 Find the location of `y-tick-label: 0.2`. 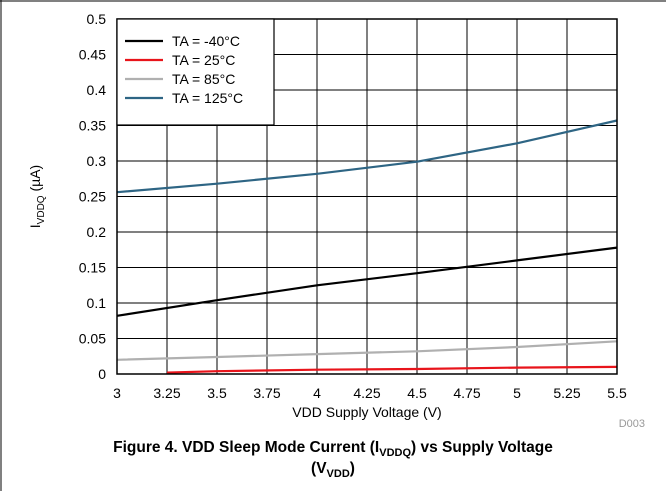

y-tick-label: 0.2 is located at coordinates (97, 232).